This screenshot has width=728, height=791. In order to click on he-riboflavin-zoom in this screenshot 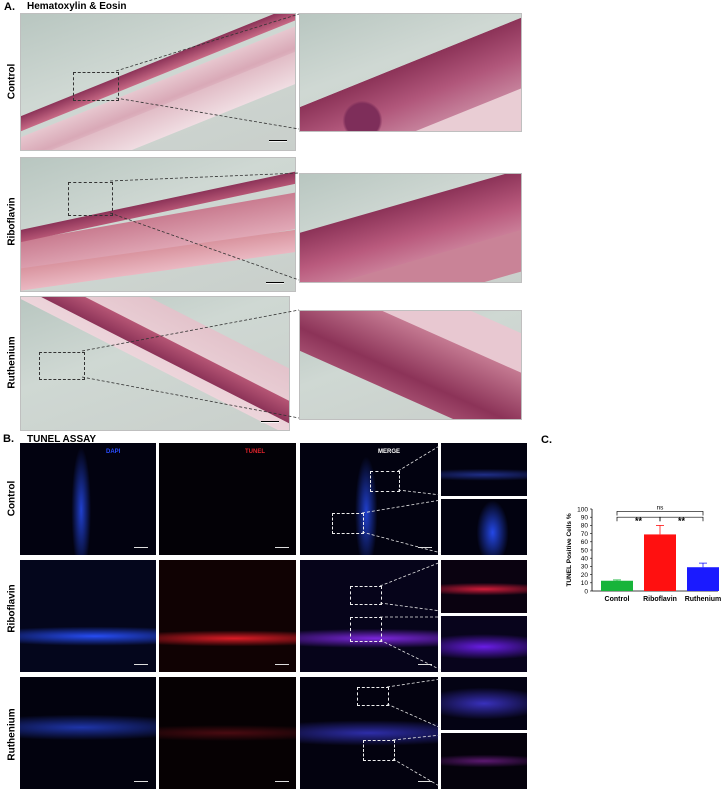, I will do `click(410, 228)`.